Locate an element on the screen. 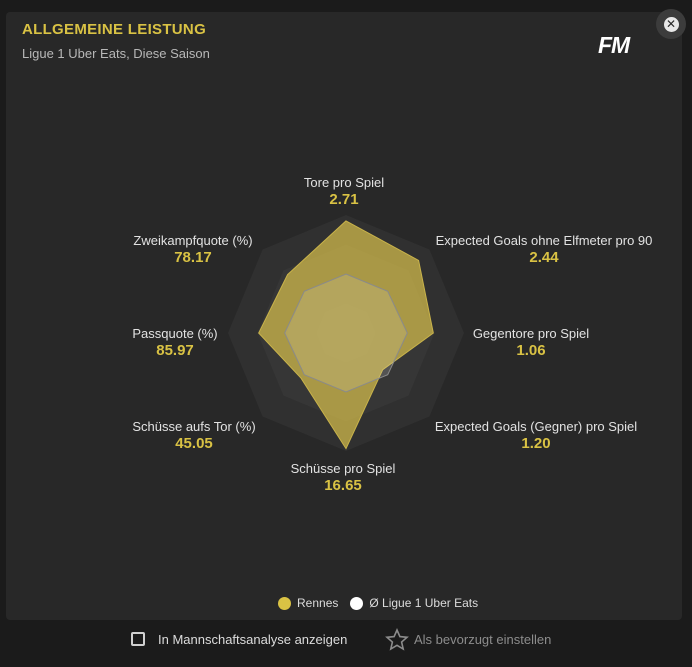  axis-value: 1.20 is located at coordinates (536, 443).